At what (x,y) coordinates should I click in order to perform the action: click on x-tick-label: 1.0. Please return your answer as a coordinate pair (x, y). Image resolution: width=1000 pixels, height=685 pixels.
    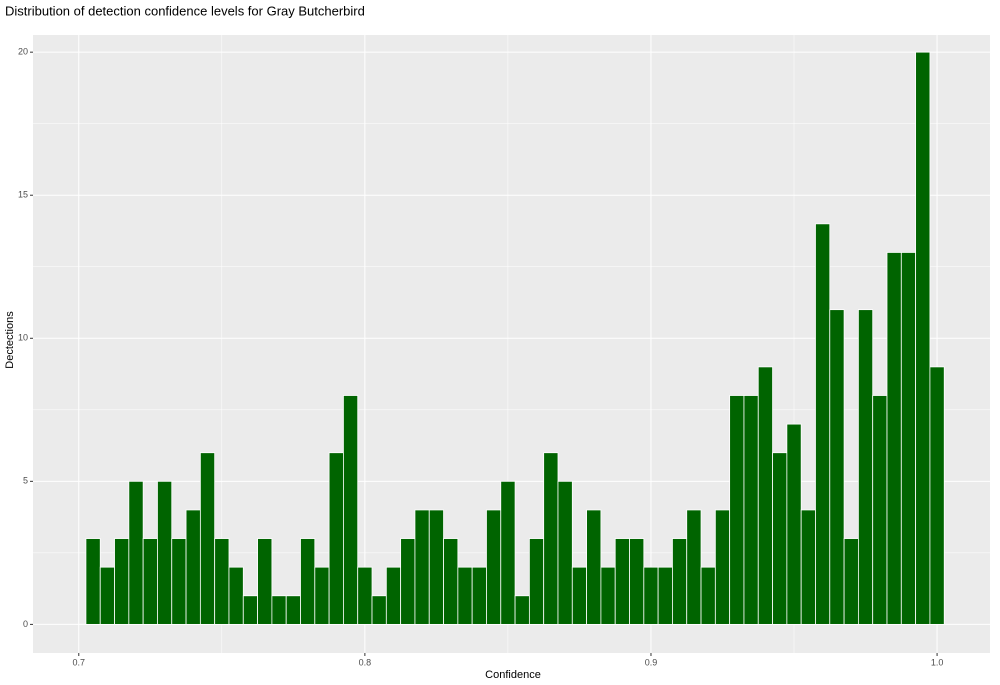
    Looking at the image, I should click on (937, 662).